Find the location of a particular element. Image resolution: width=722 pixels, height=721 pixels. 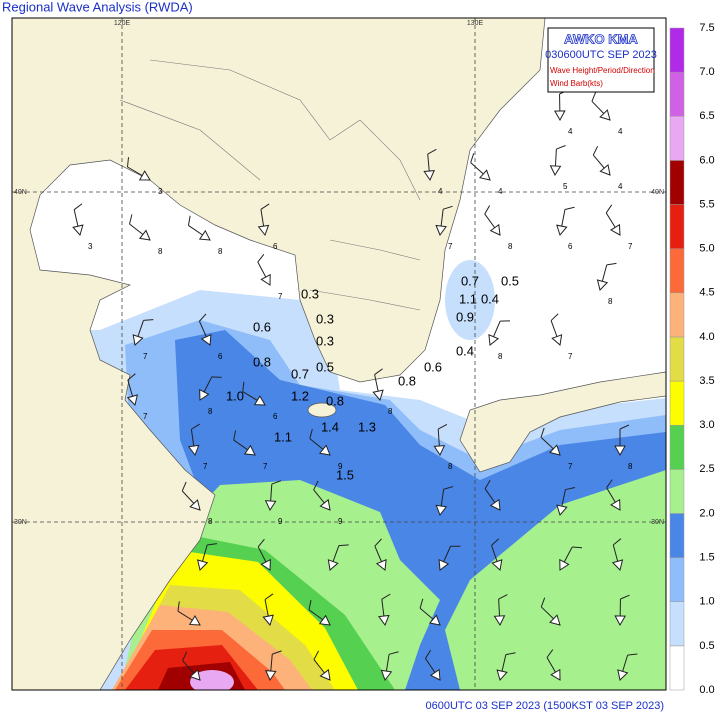

colorbar-label: 0.5 is located at coordinates (706, 646).